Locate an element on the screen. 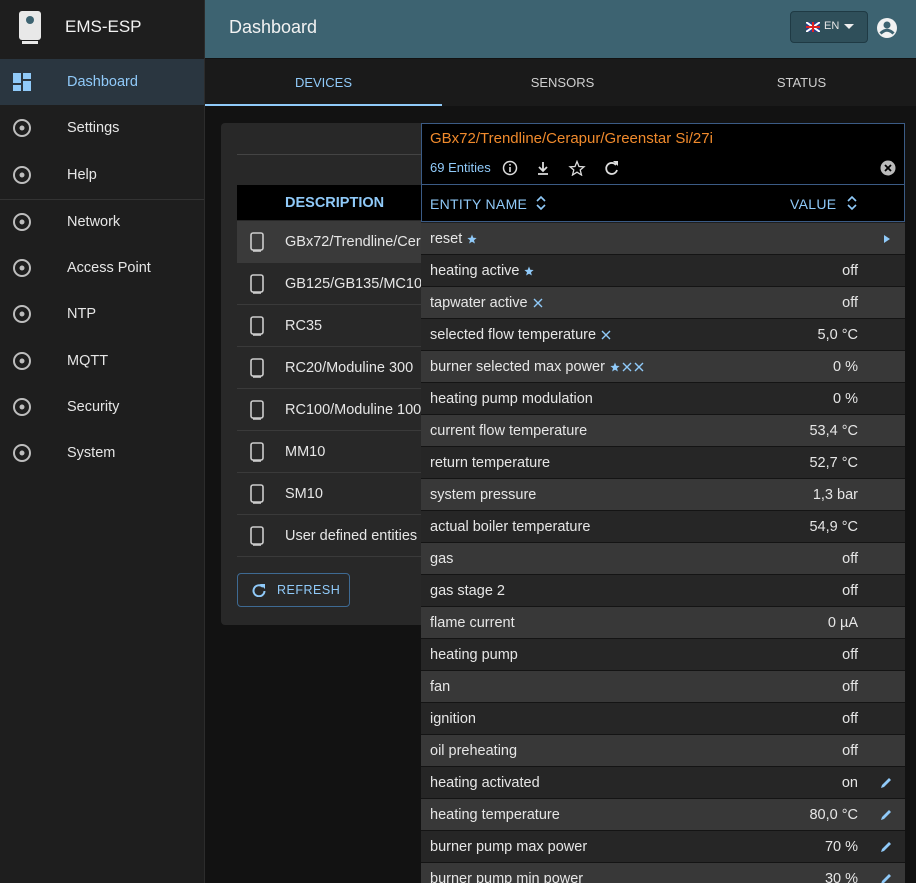  panel-actions is located at coordinates (562, 168).